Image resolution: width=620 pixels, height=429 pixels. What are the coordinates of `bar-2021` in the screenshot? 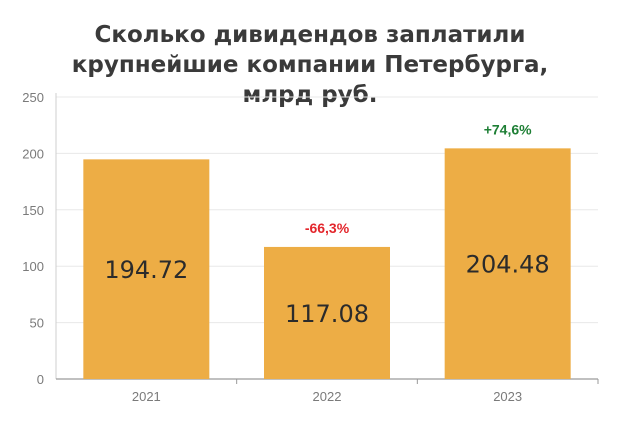 It's located at (146, 269).